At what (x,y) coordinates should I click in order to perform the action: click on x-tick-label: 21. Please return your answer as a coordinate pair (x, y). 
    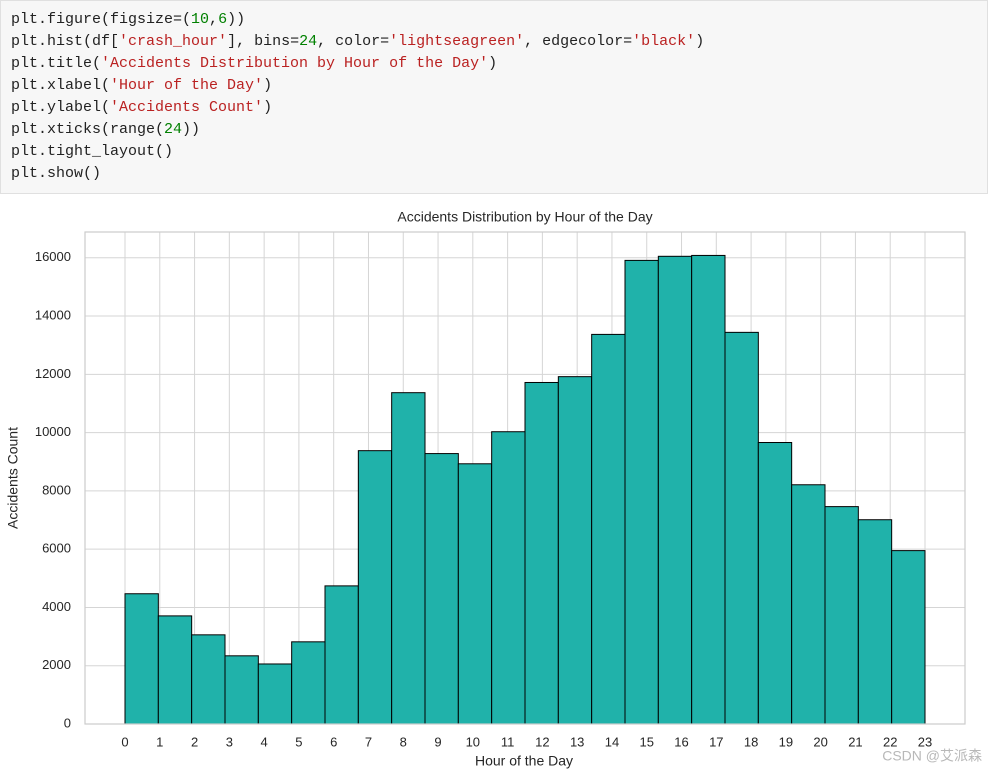
    Looking at the image, I should click on (855, 741).